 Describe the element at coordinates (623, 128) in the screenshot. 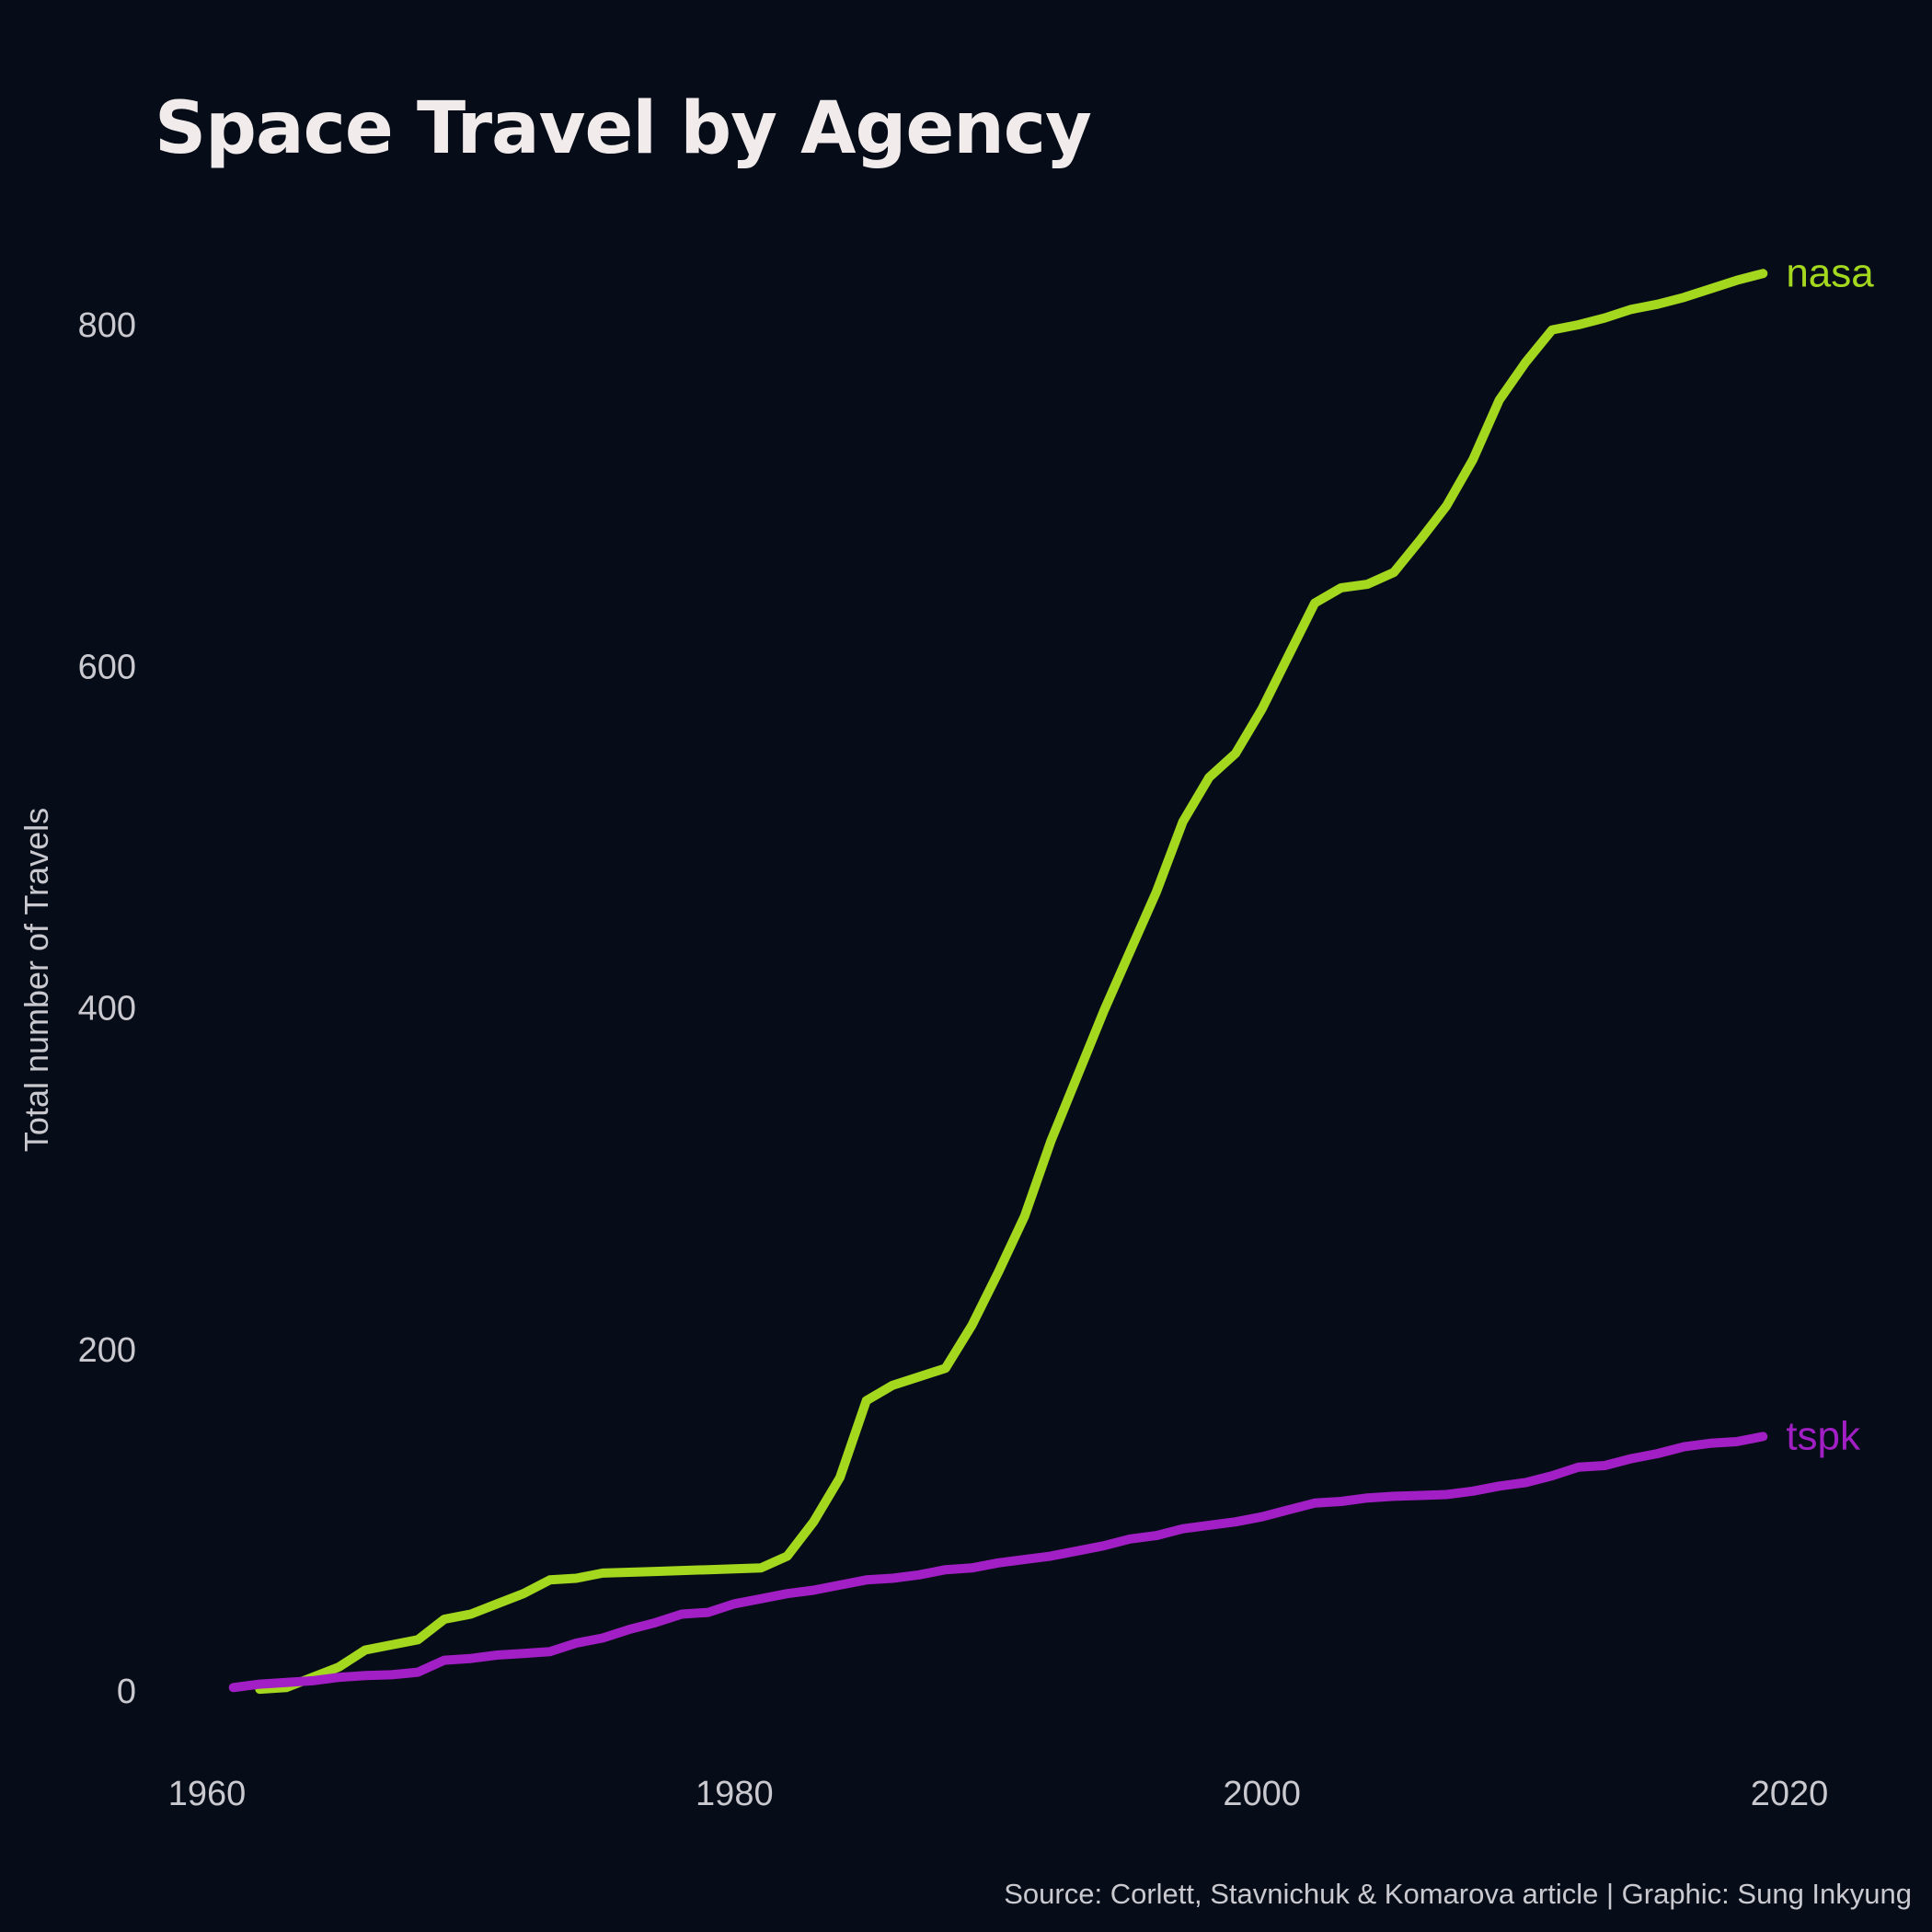

I see `chart-title: Space Travel by Agency` at that location.